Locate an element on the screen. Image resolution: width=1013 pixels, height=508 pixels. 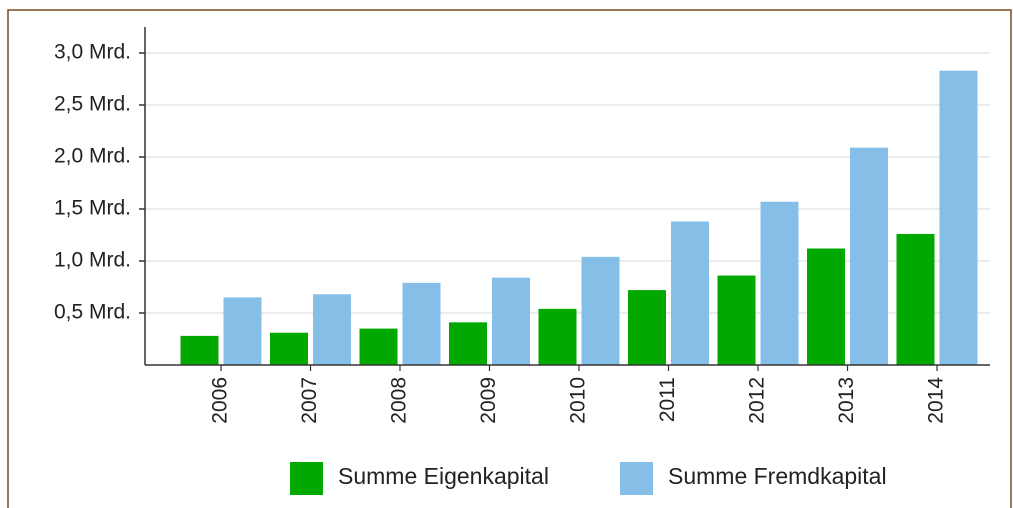
x-tick-label: 2008 is located at coordinates (399, 400).